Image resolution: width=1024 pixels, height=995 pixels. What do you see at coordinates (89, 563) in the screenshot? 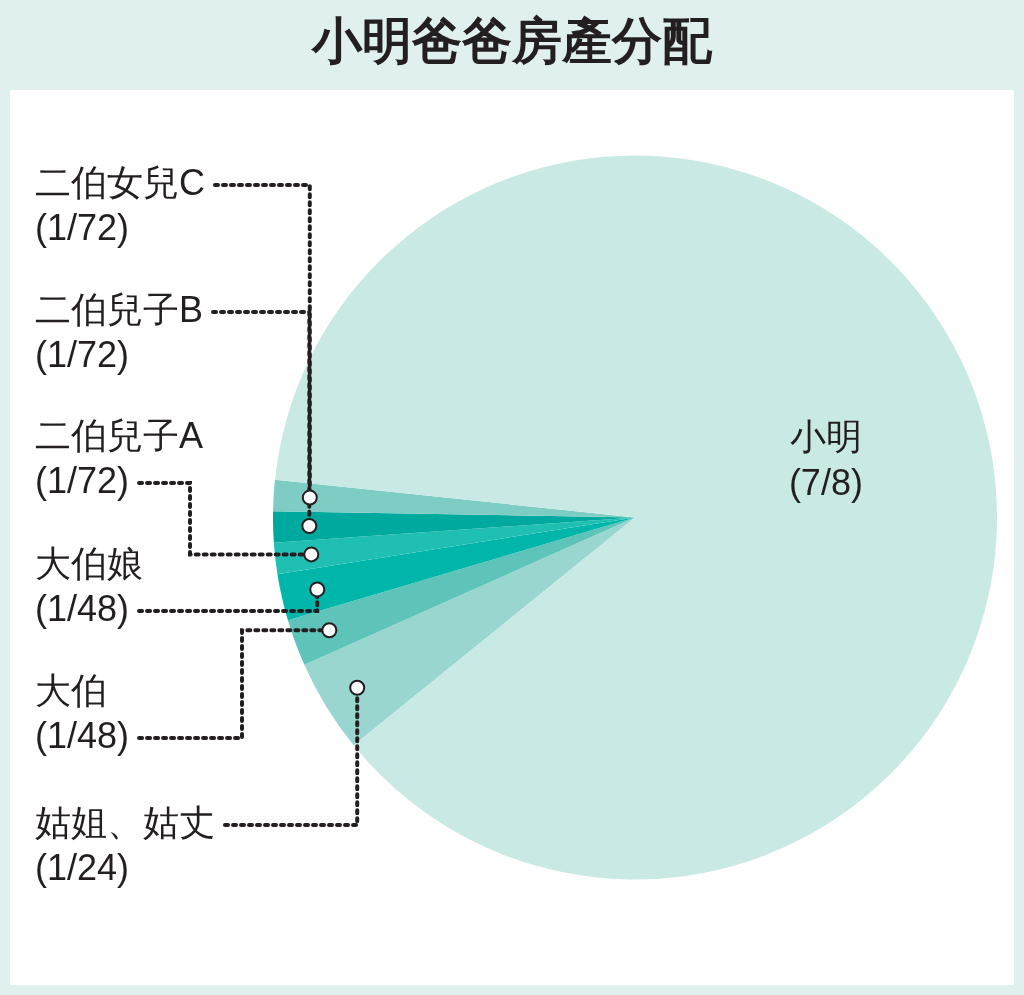
I see `slice-label: 大伯娘` at bounding box center [89, 563].